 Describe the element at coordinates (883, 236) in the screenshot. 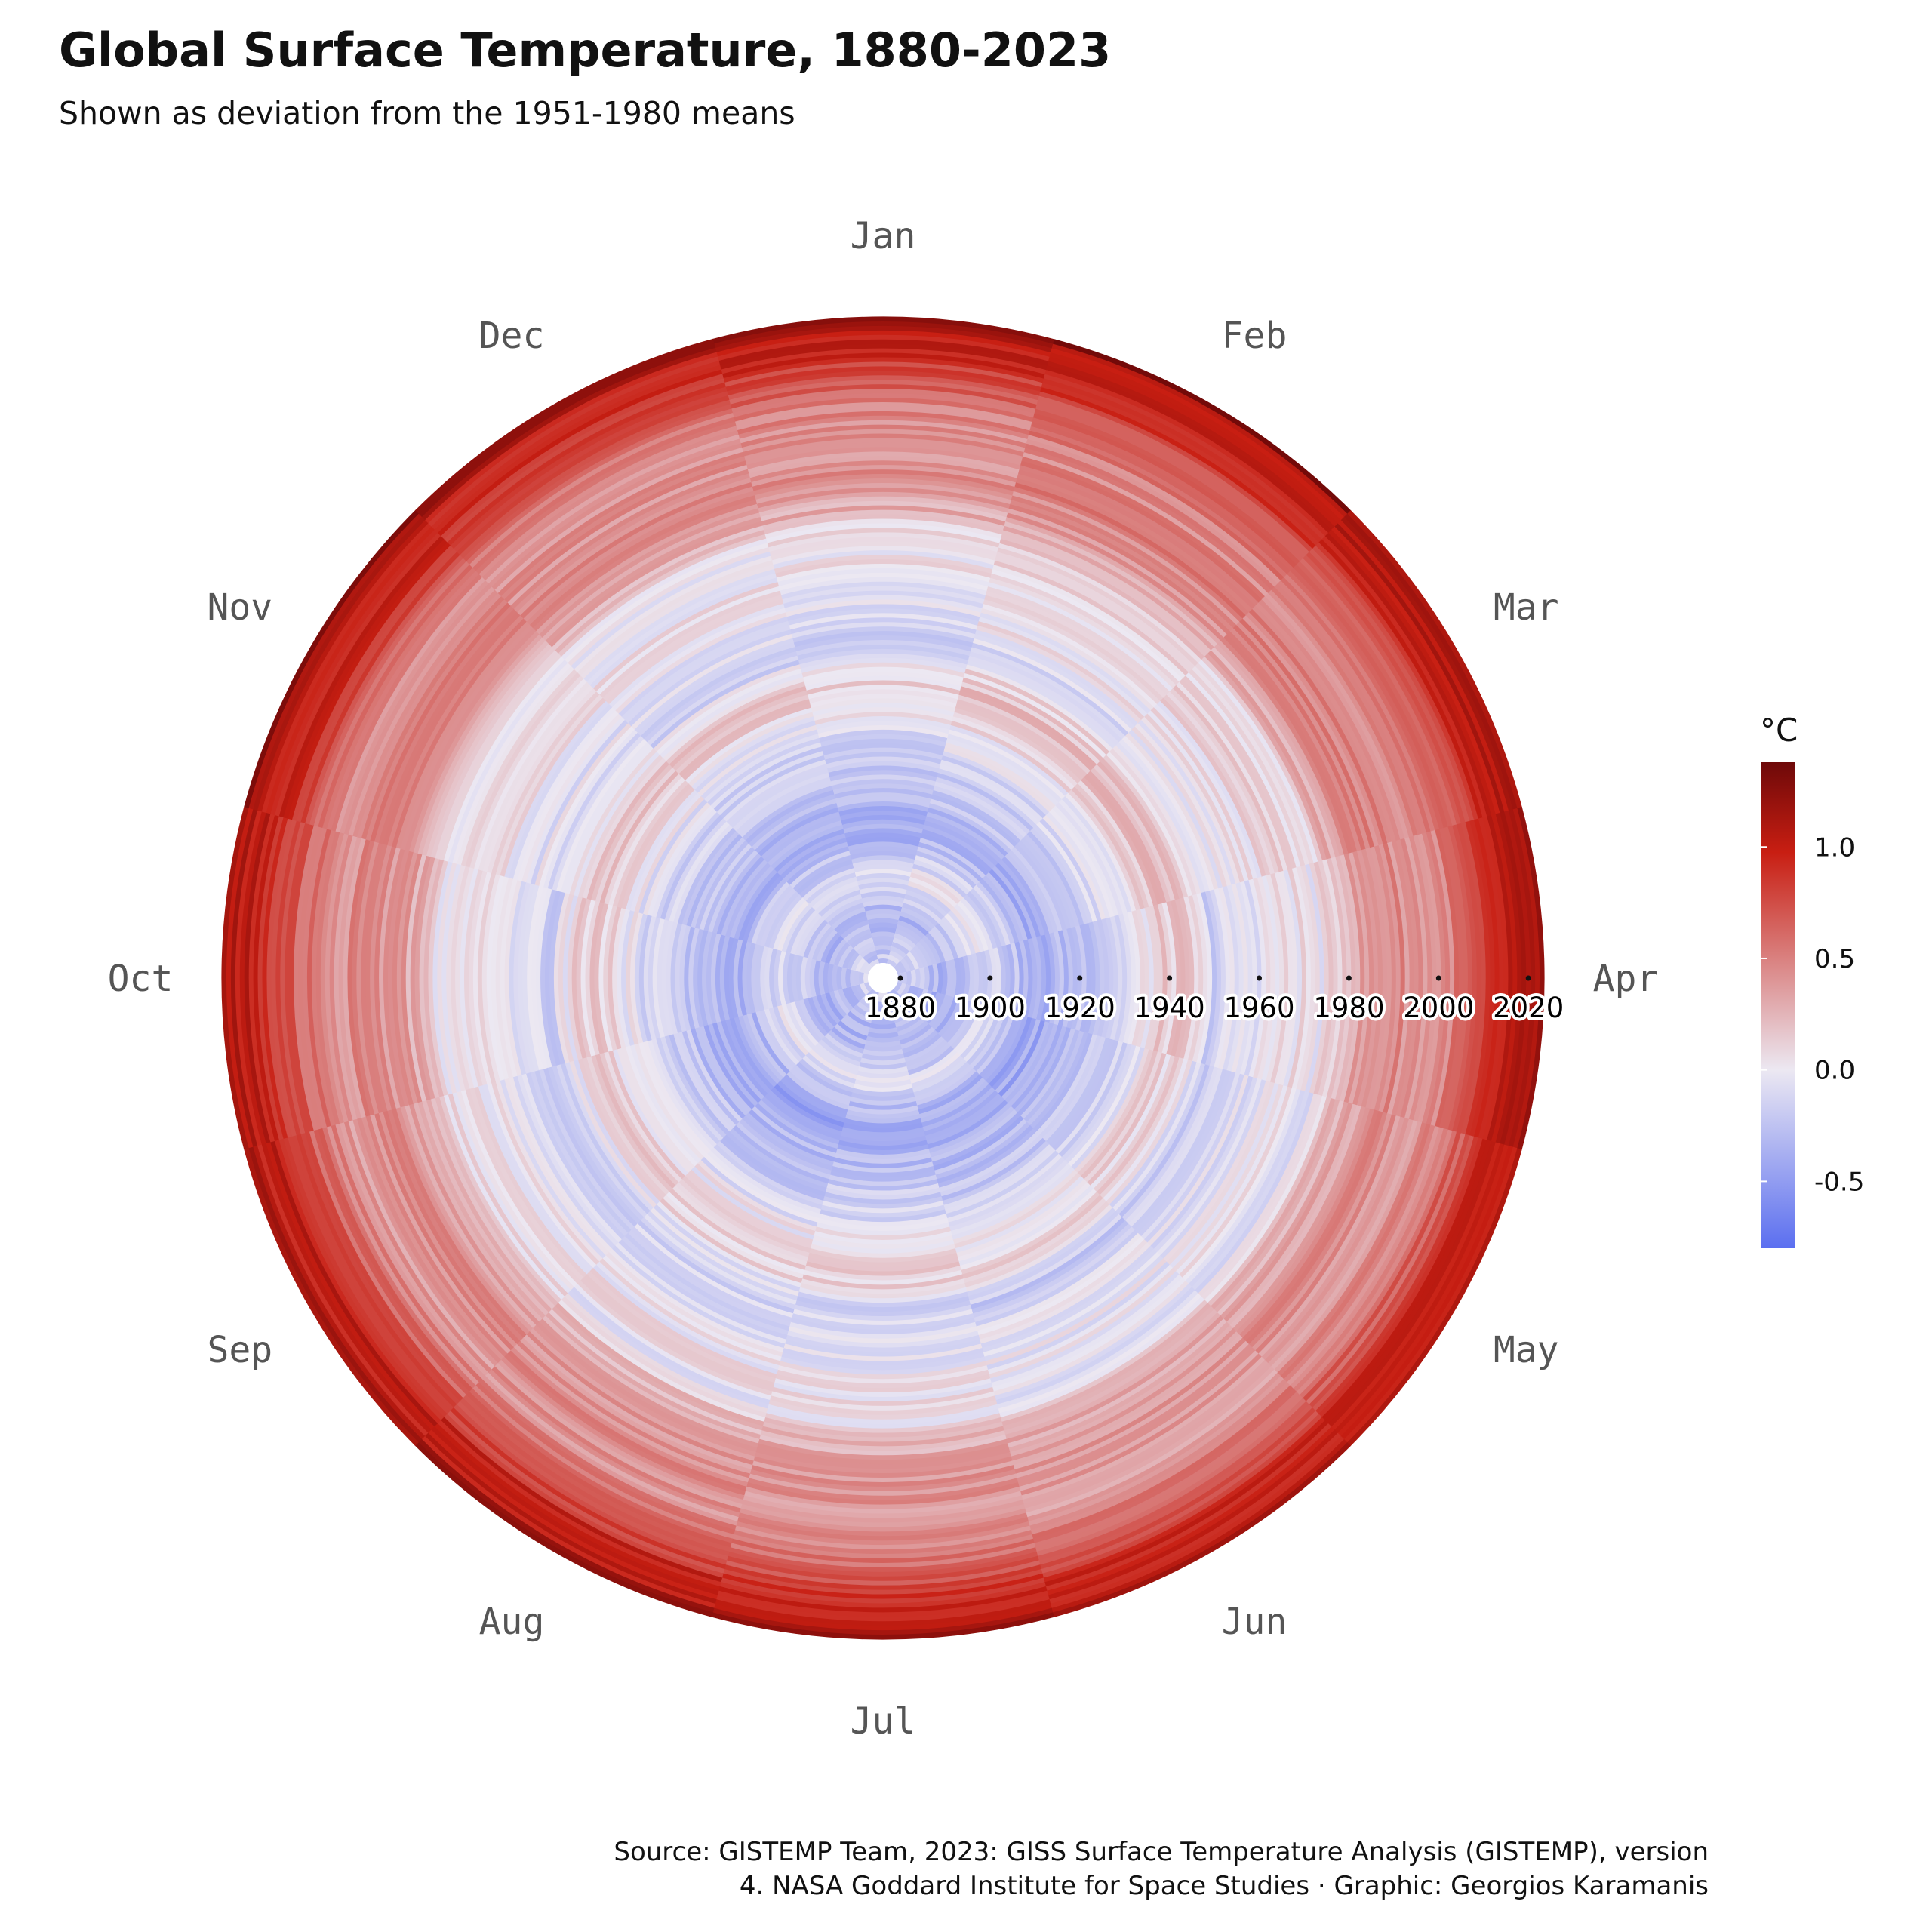

I see `month-label: Jan` at that location.